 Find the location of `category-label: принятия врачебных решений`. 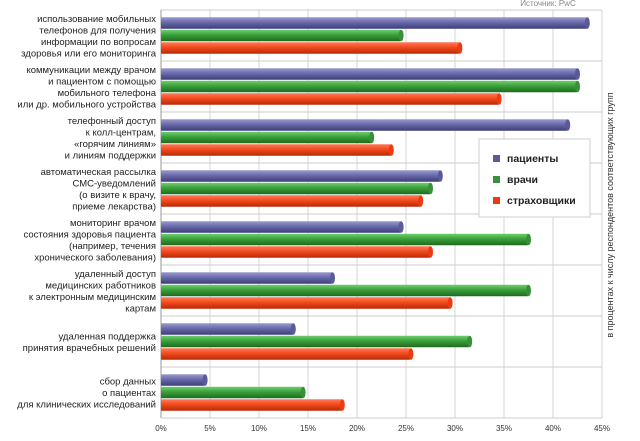

category-label: принятия врачебных решений is located at coordinates (89, 348).